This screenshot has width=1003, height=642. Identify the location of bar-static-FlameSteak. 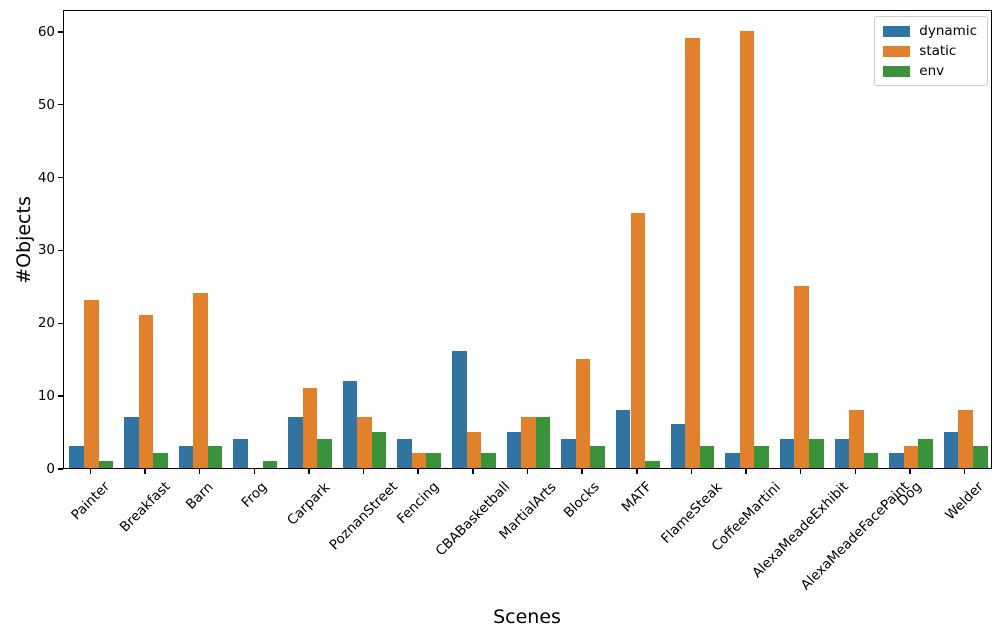
(692, 253).